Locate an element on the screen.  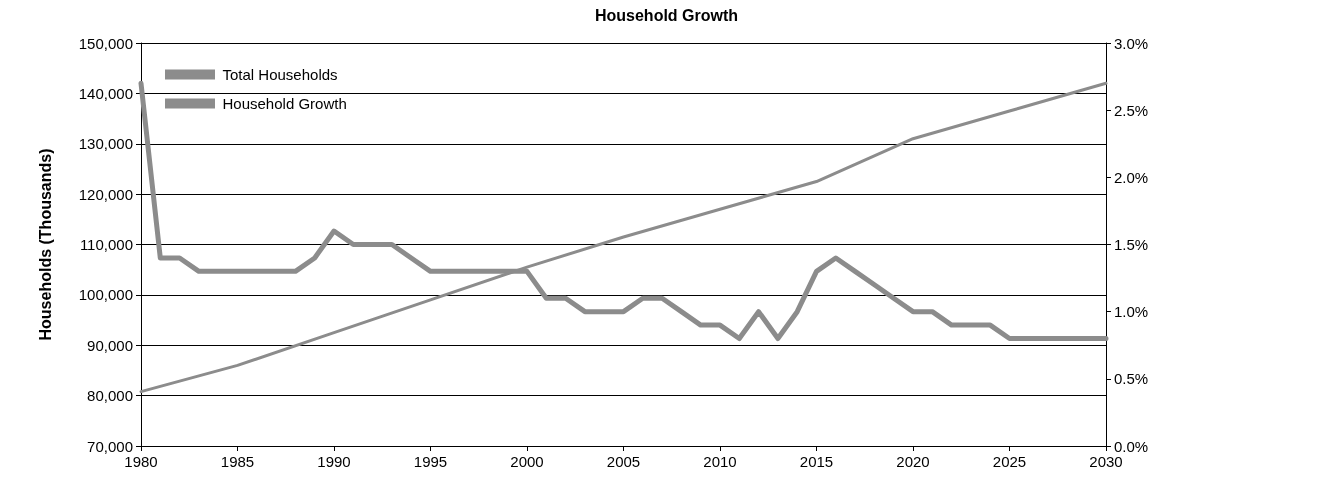
x-tick-label: 2025 is located at coordinates (1009, 461).